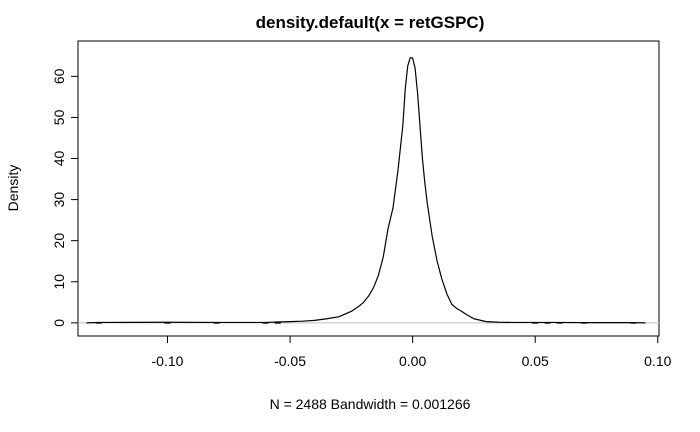  Describe the element at coordinates (412, 361) in the screenshot. I see `x-tick-label: 0.00` at that location.